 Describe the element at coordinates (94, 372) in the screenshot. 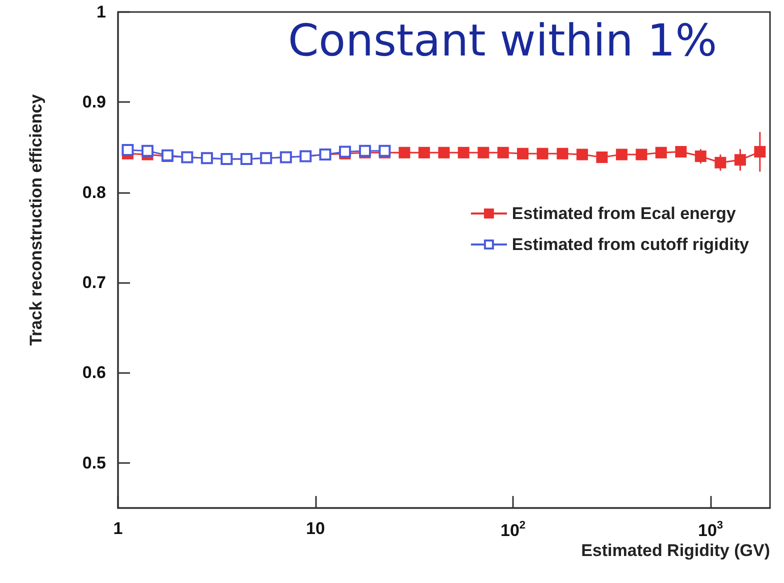

I see `y-tick-label: 0.6` at that location.